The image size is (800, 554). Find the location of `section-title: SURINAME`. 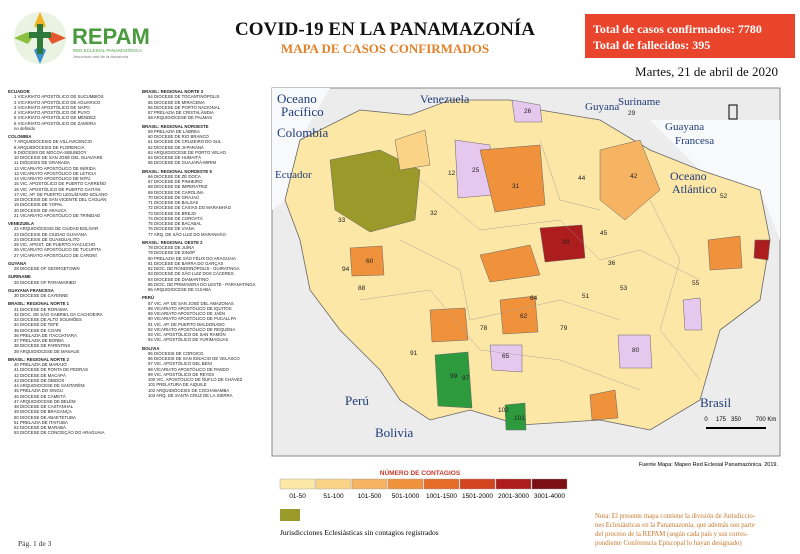

section-title: SURINAME is located at coordinates (19, 277).